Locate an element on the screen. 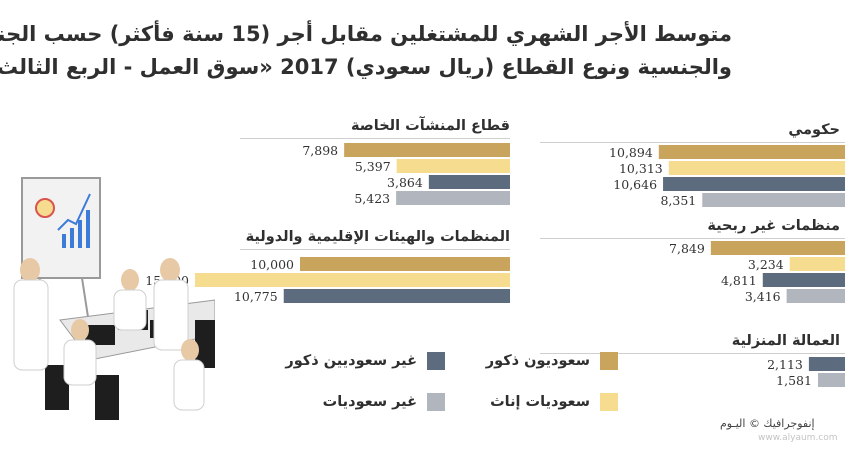  value-label-international-nonsaudi-male: 10,775 is located at coordinates (256, 296).